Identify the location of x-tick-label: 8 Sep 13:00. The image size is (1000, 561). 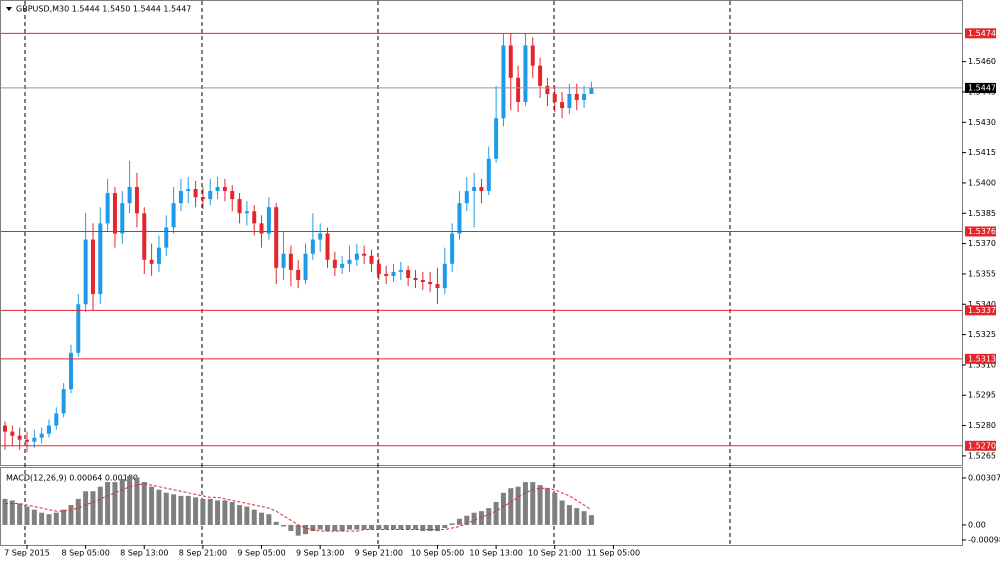
(144, 553).